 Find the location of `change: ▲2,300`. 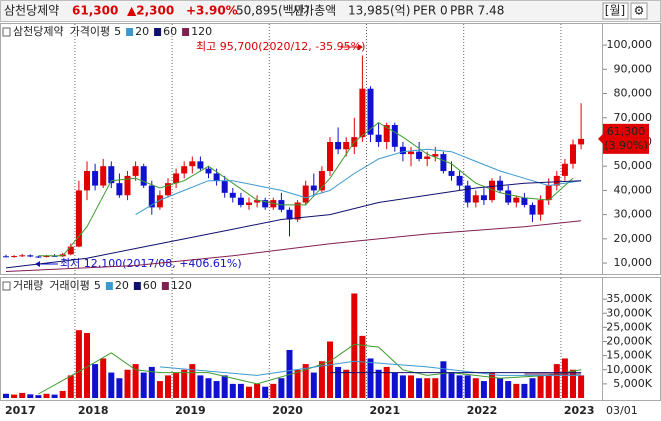

change: ▲2,300 is located at coordinates (150, 11).